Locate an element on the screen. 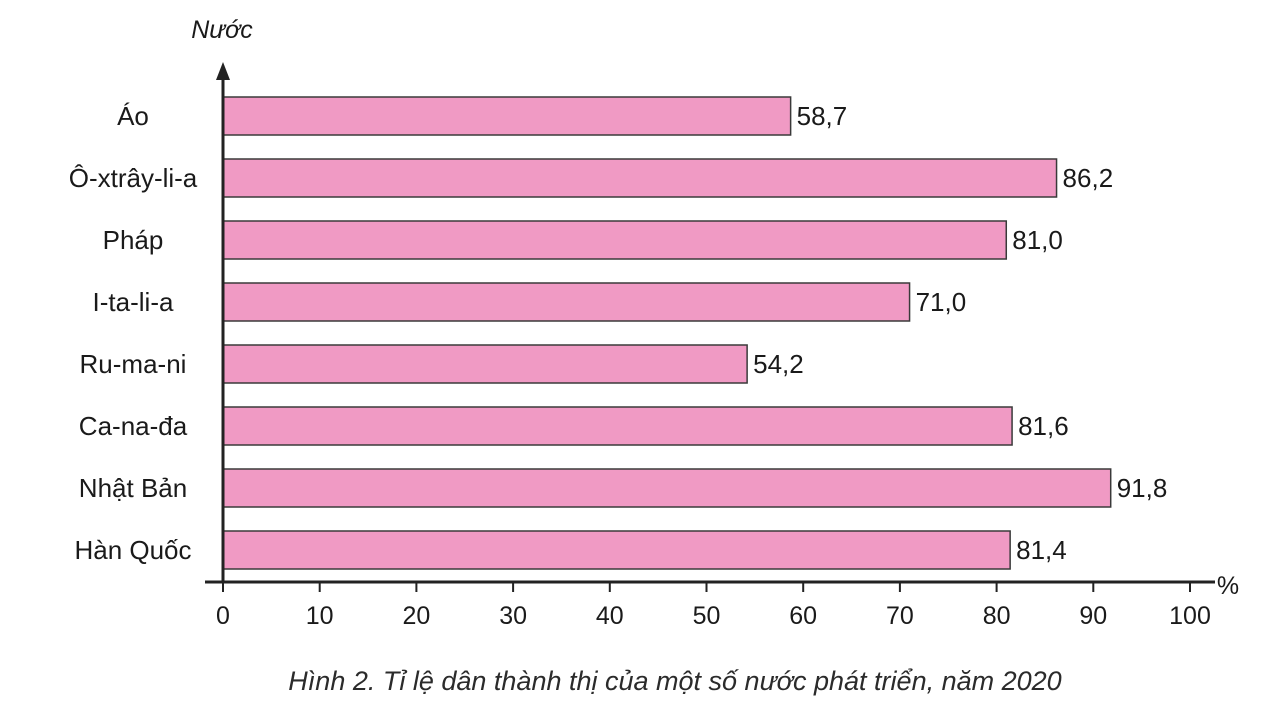 The width and height of the screenshot is (1280, 713). category-label: Áo is located at coordinates (133, 116).